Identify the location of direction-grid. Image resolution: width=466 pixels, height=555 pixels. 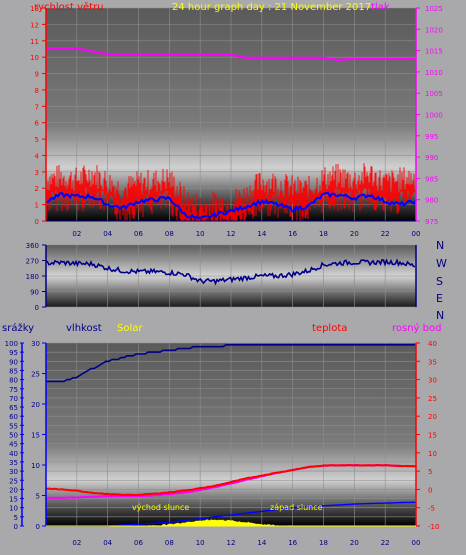
(231, 276).